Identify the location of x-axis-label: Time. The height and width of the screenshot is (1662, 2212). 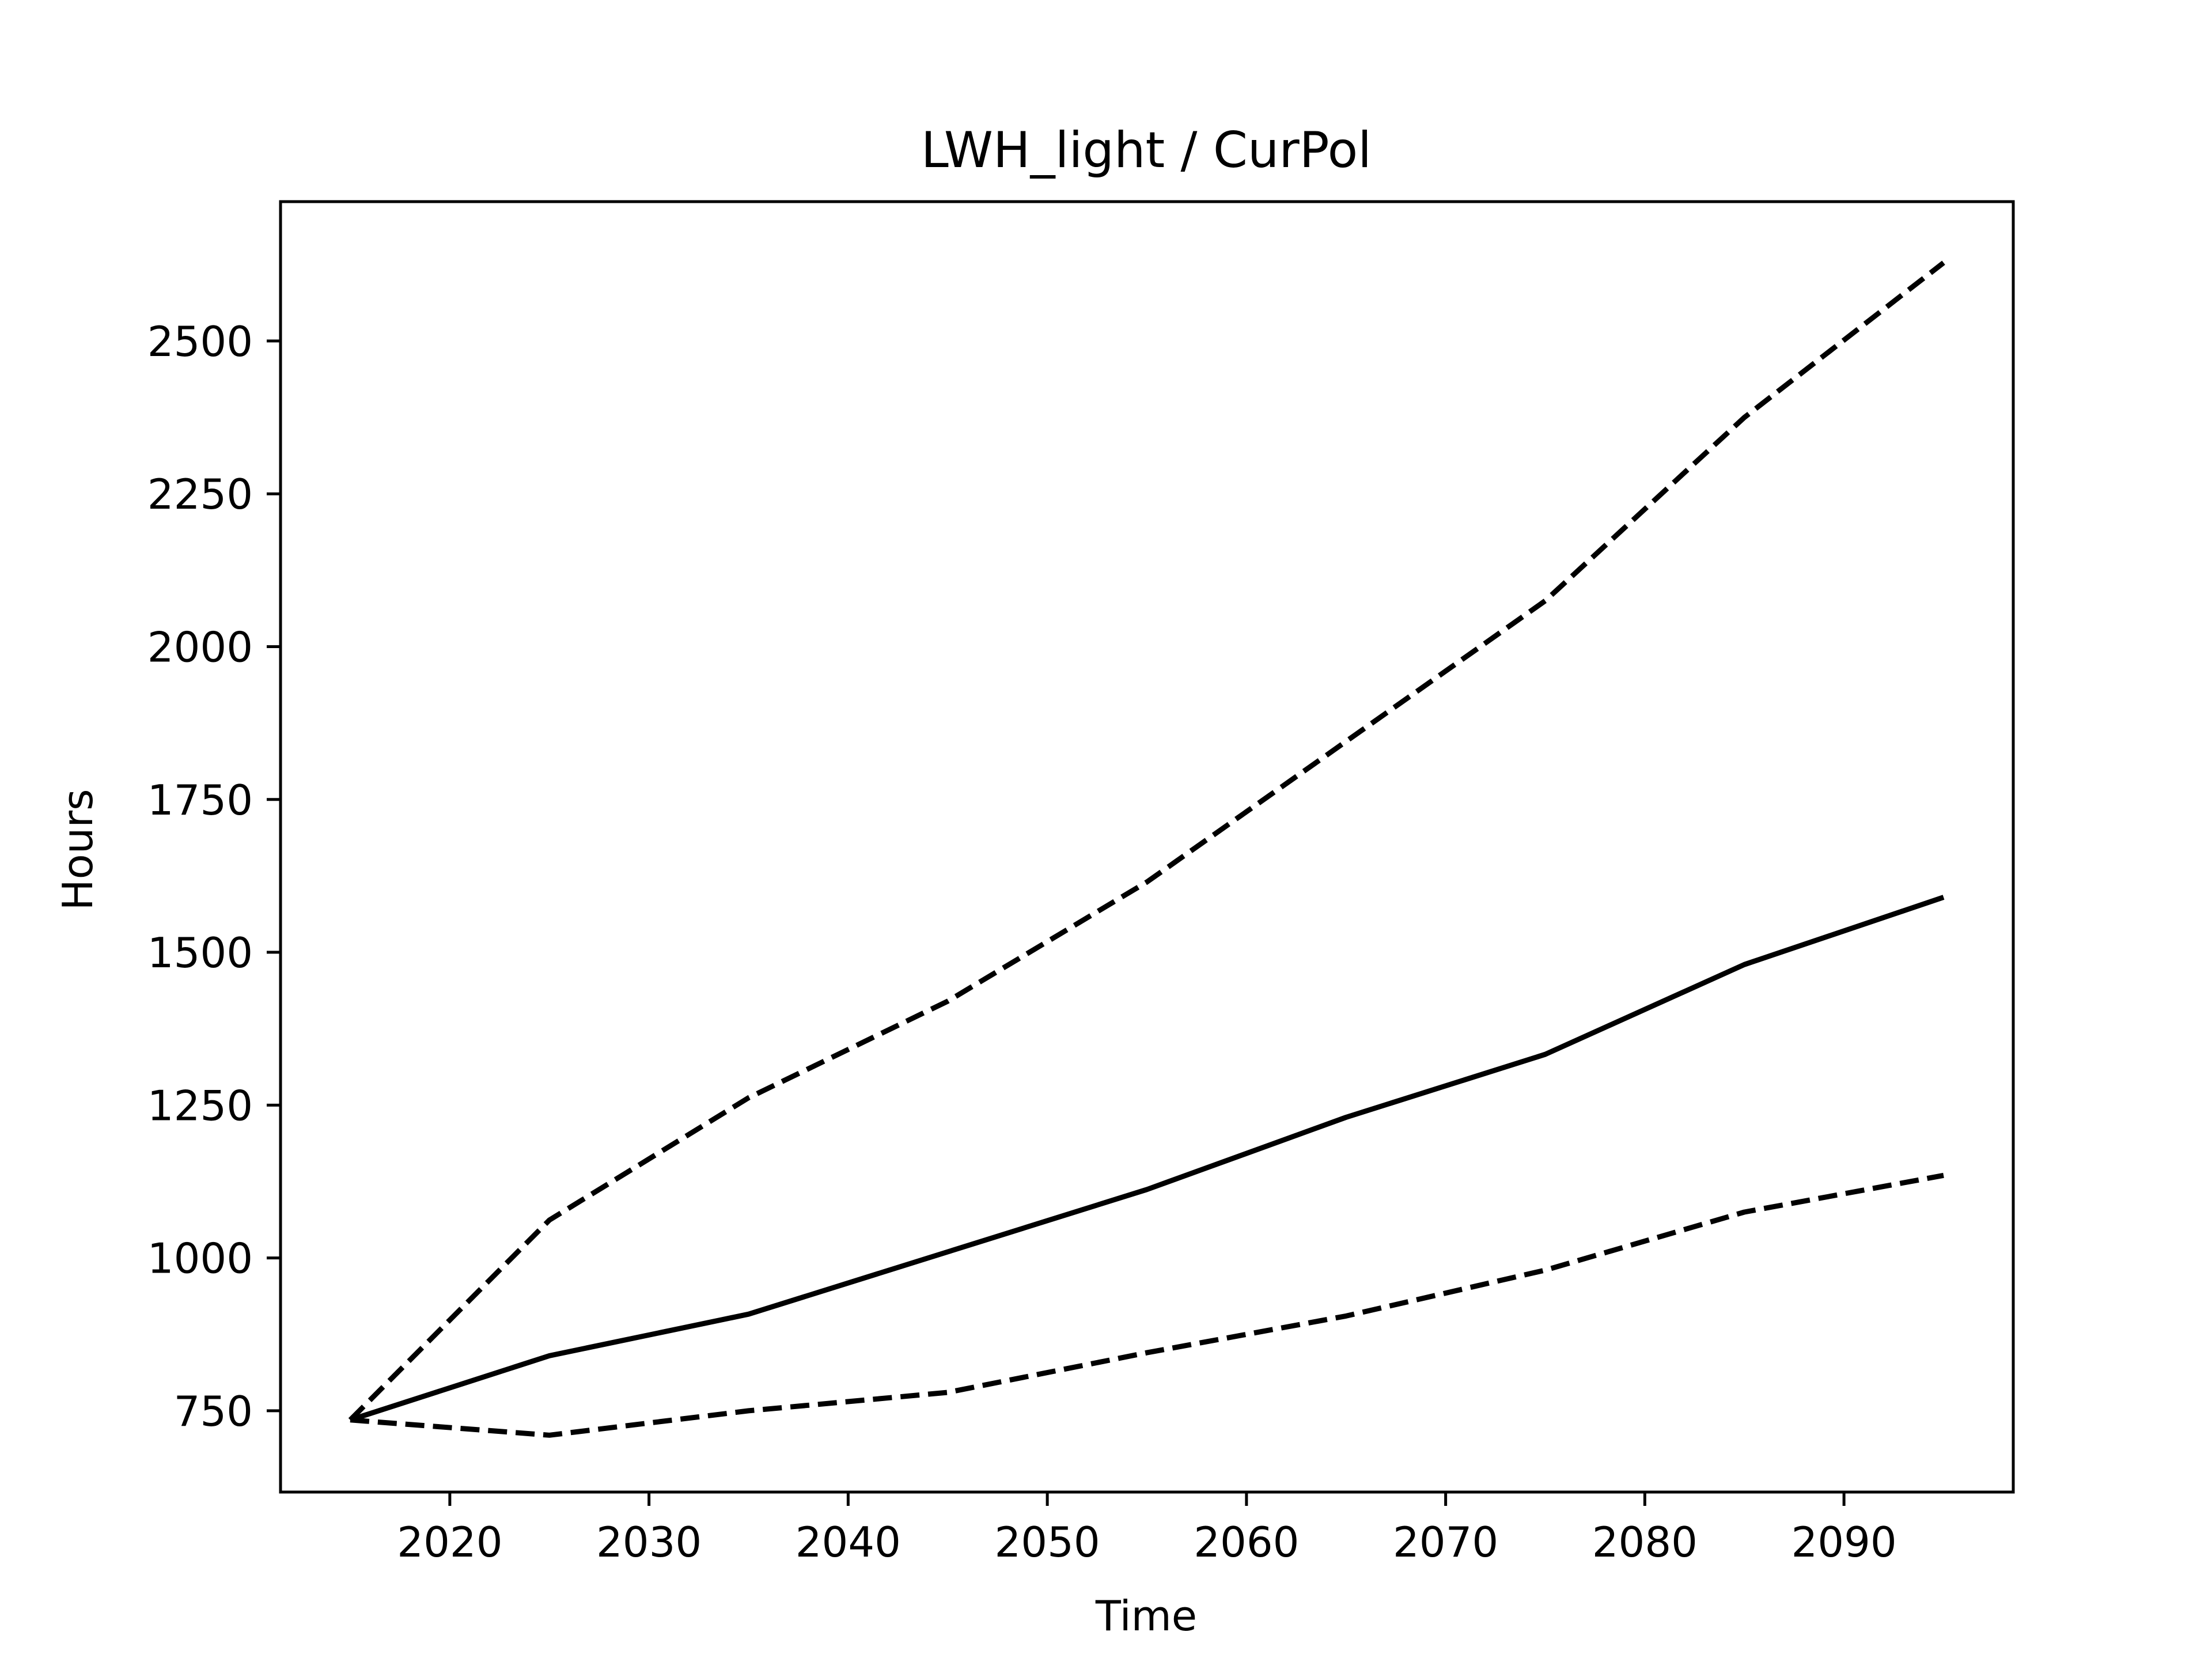
(1146, 1616).